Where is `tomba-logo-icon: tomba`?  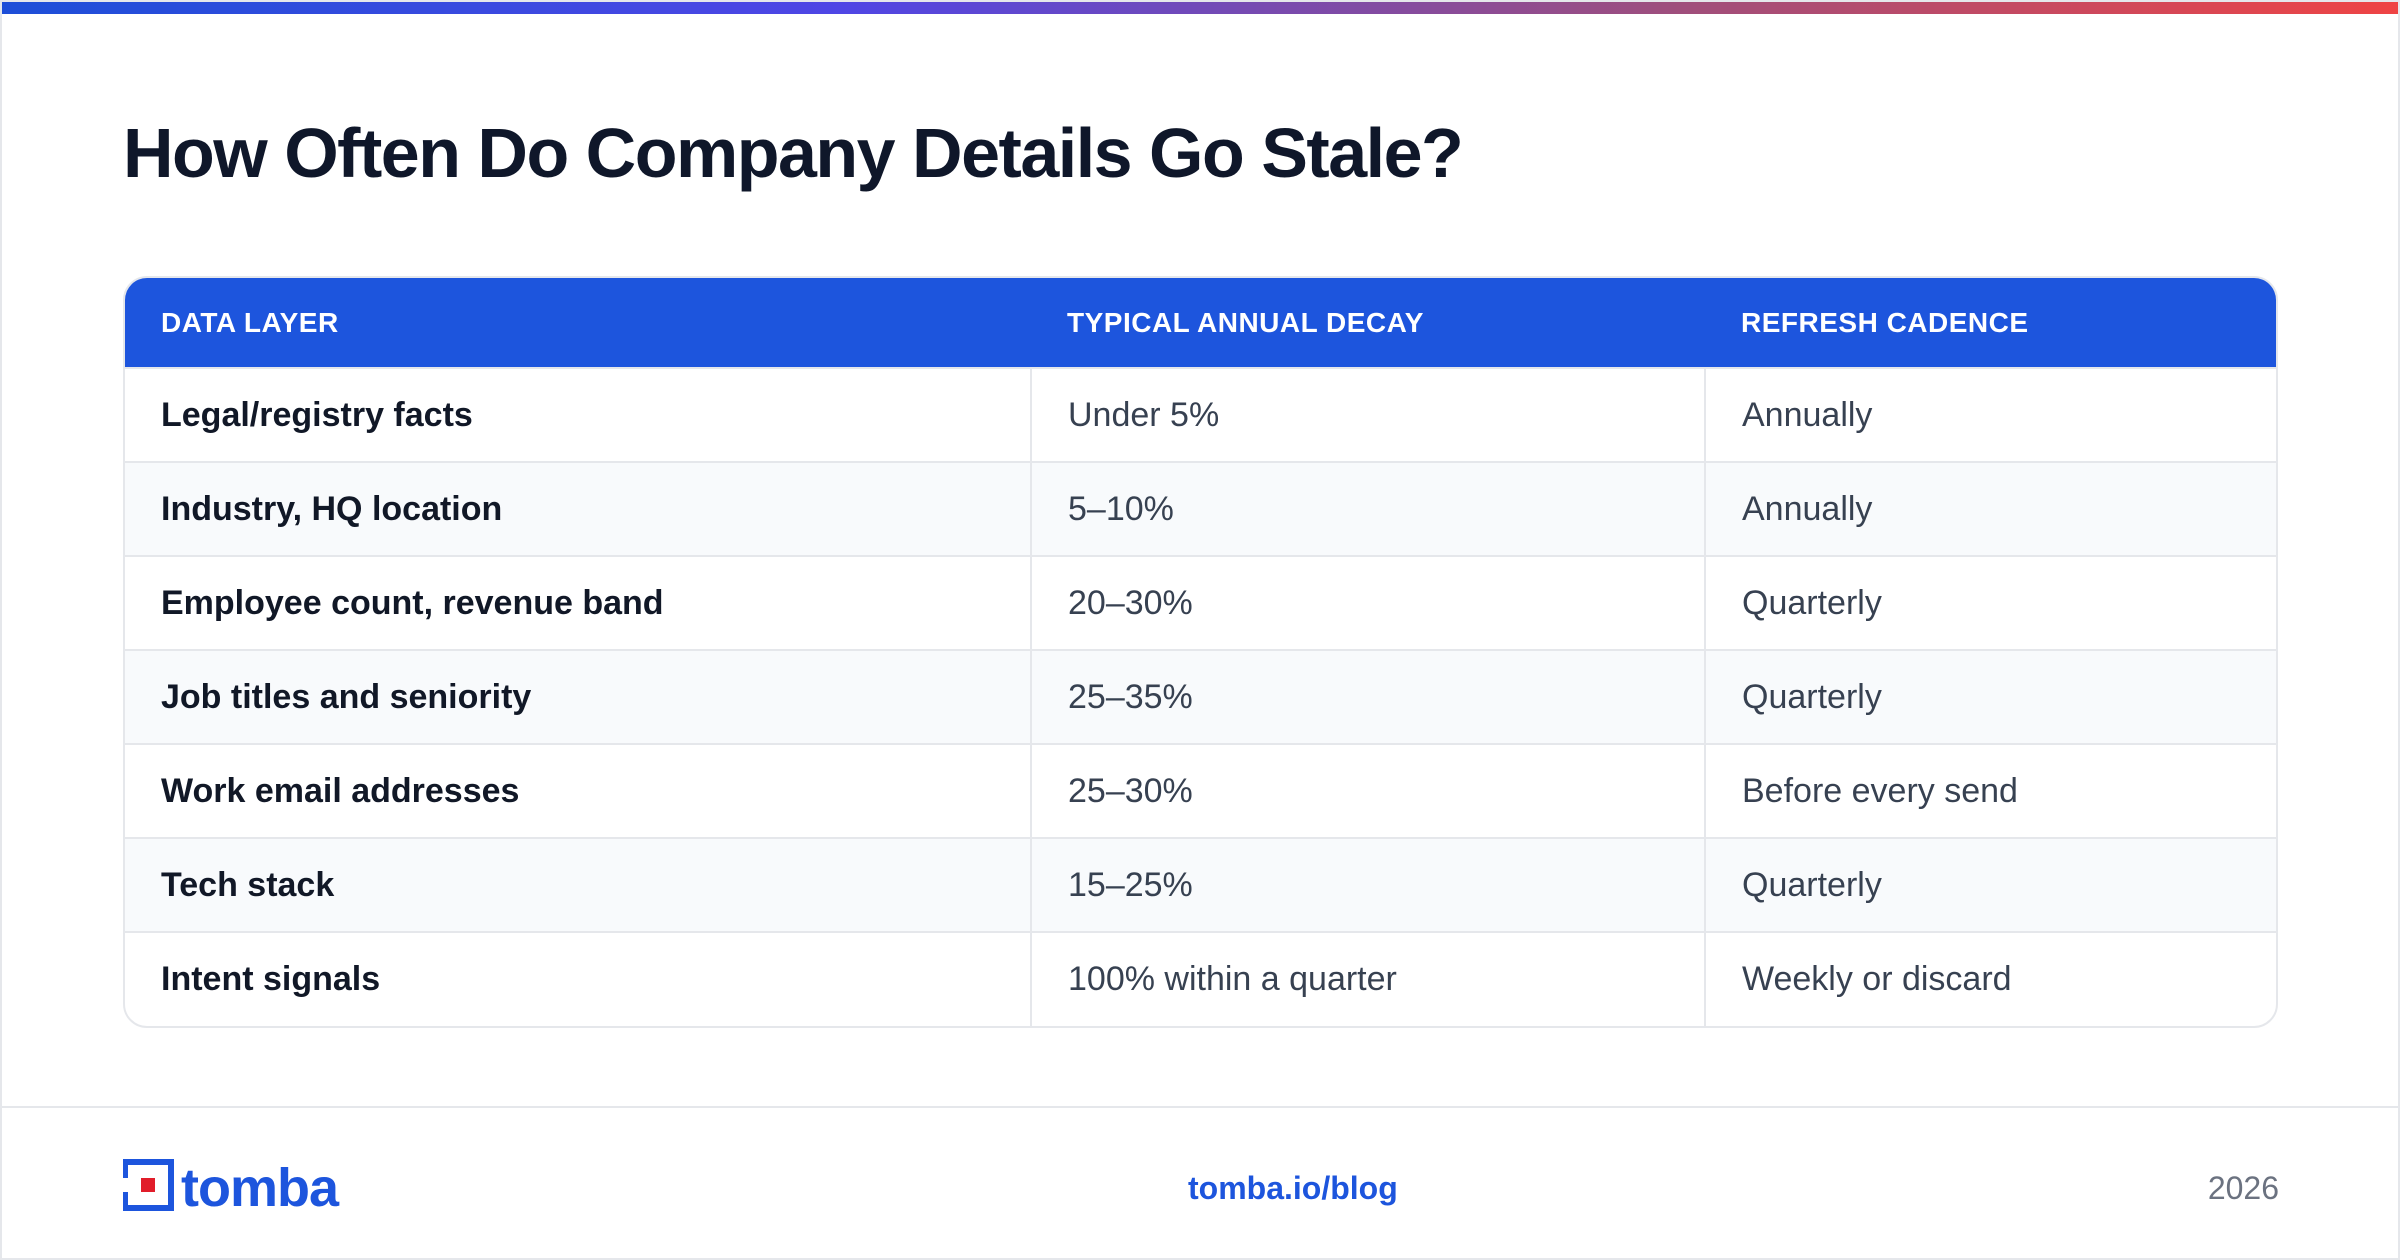 tomba-logo-icon: tomba is located at coordinates (232, 1186).